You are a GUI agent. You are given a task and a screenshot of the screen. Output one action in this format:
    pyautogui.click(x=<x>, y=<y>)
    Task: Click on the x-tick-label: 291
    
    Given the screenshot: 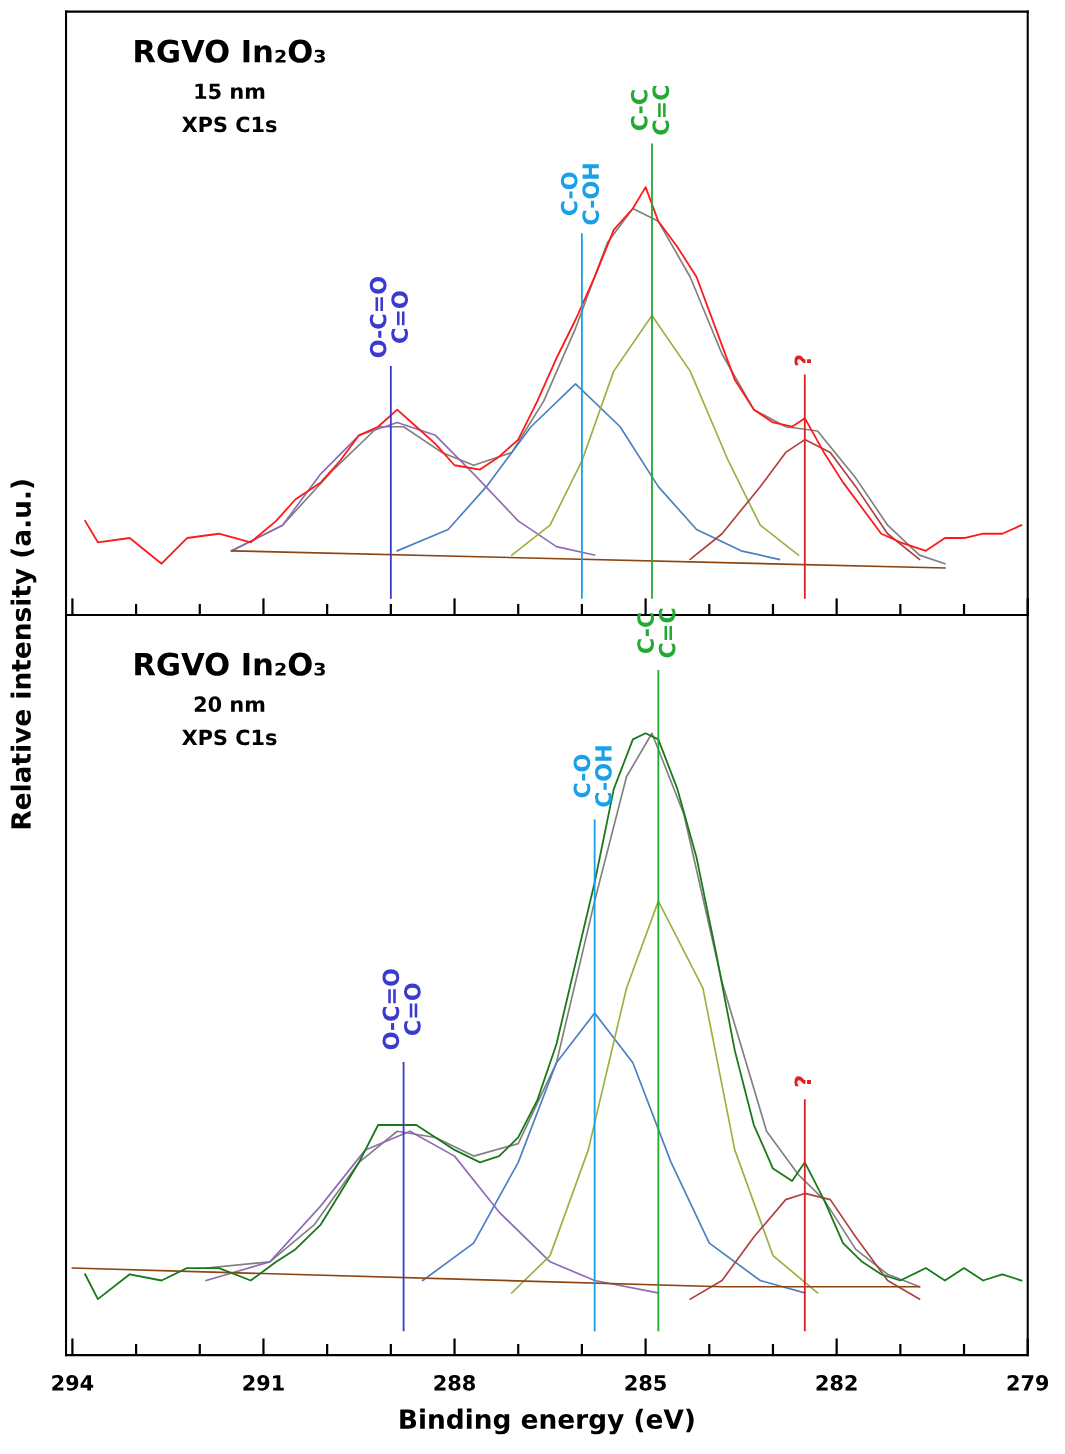 What is the action you would take?
    pyautogui.click(x=263, y=1382)
    